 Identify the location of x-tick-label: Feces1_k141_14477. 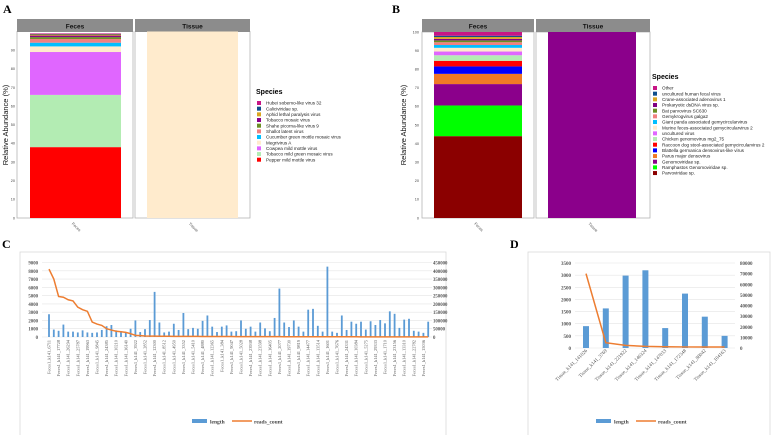
(308, 357).